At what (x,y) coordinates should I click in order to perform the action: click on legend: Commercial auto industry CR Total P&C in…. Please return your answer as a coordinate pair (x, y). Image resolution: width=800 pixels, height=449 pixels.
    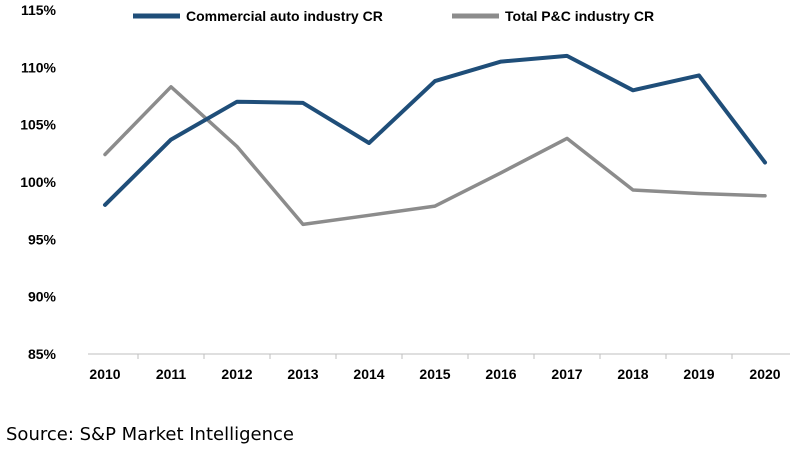
    Looking at the image, I should click on (393, 16).